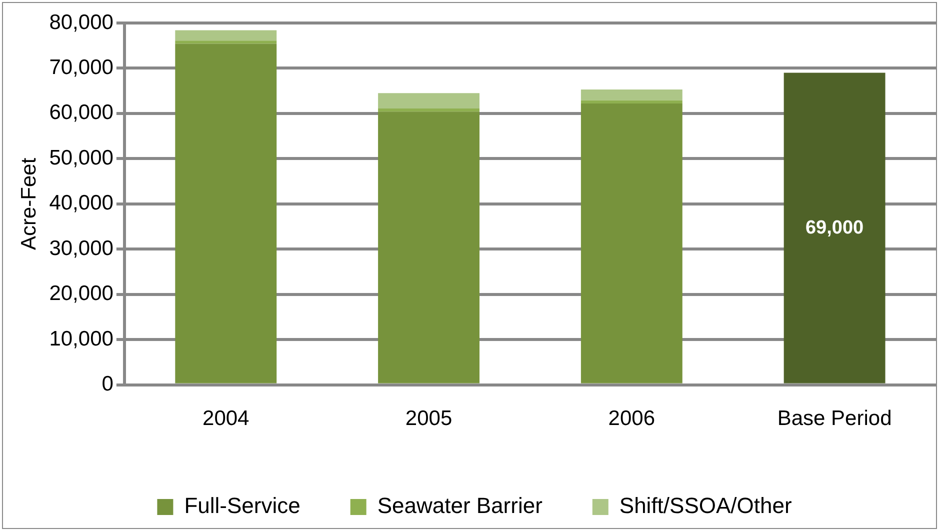  I want to click on y-axis-title: Acre-Feet, so click(28, 204).